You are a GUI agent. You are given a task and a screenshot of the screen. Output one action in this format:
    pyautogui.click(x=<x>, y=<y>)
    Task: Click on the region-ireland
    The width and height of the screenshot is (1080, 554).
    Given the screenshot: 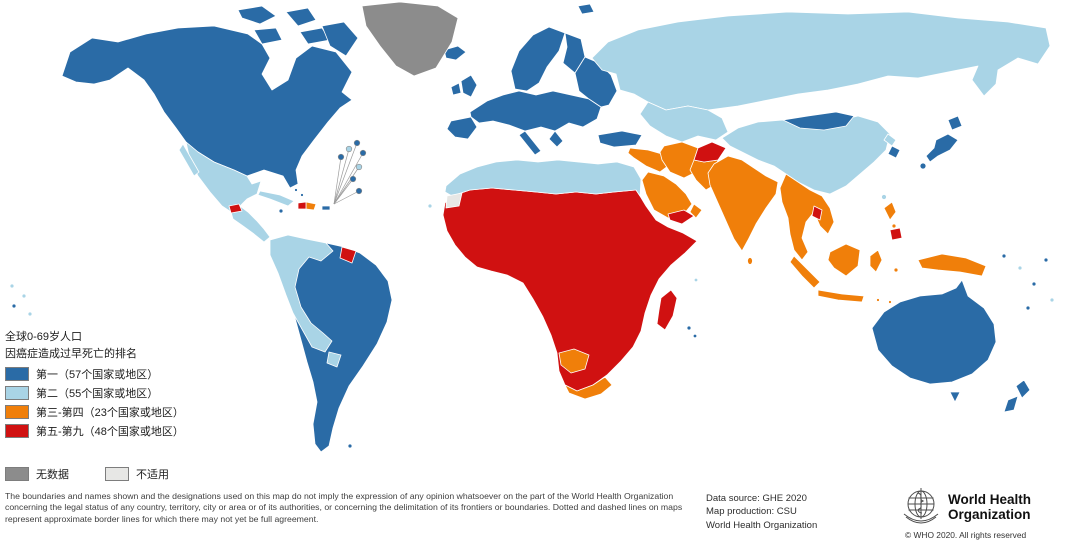 What is the action you would take?
    pyautogui.click(x=456, y=89)
    